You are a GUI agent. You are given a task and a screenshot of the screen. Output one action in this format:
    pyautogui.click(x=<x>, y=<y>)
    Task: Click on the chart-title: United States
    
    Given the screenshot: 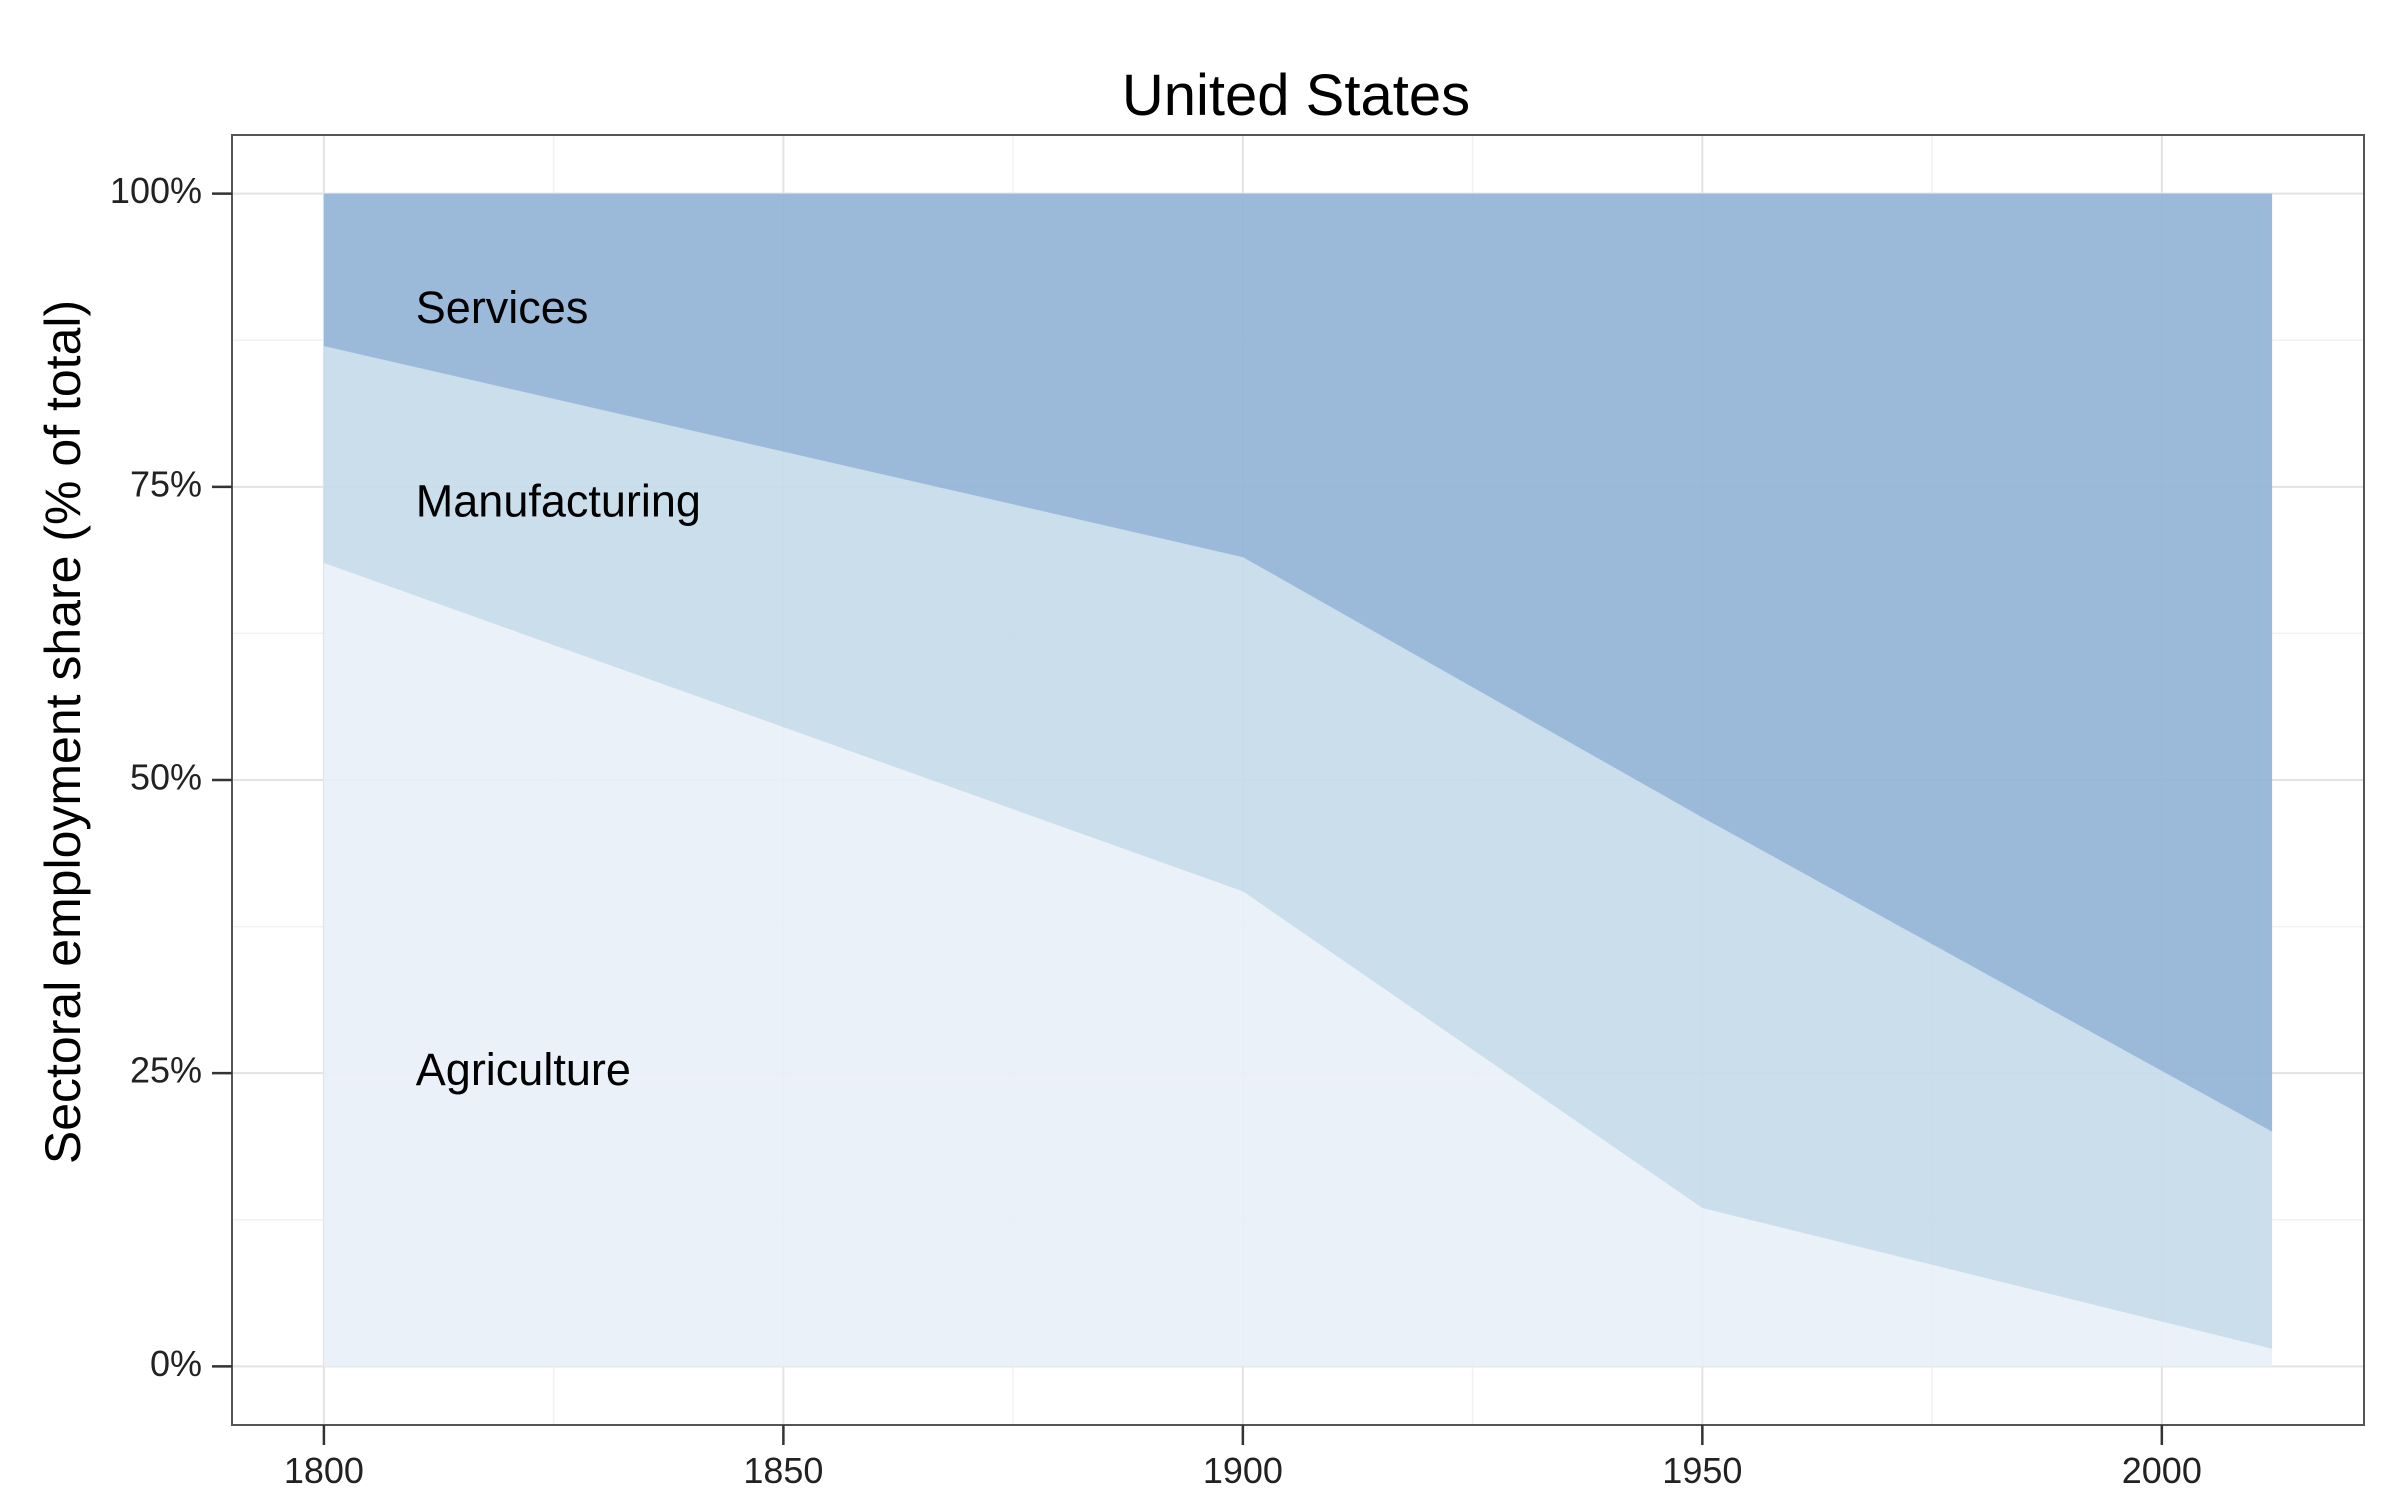 What is the action you would take?
    pyautogui.click(x=1296, y=95)
    